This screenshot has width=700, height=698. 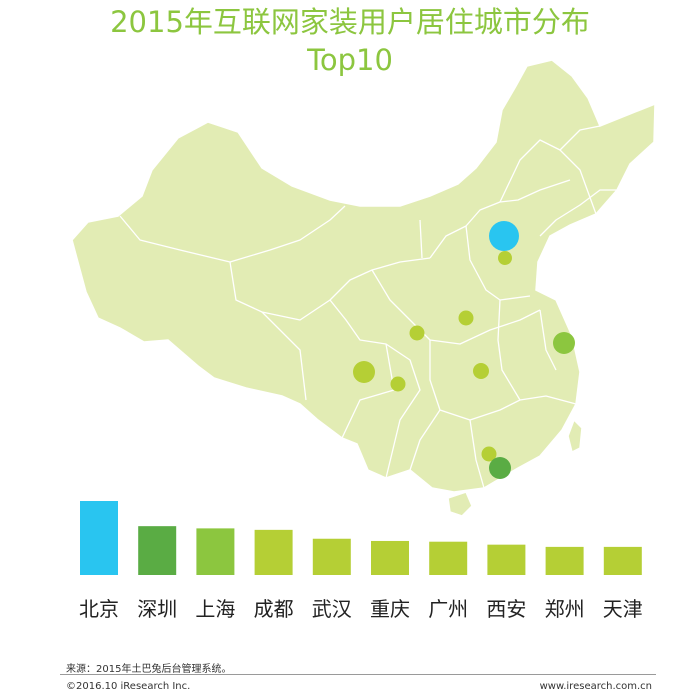 I want to click on source-note: 来源：2015年土巴兔后台管理系统。, so click(x=149, y=669).